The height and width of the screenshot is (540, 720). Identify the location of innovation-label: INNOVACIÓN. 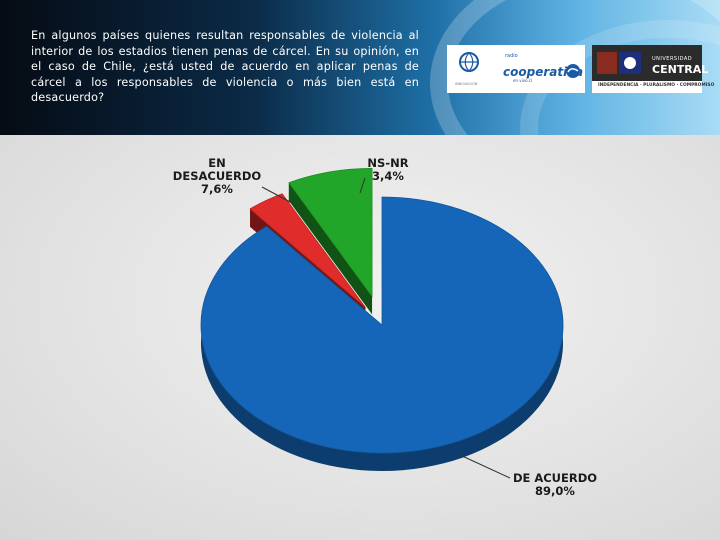
(466, 84).